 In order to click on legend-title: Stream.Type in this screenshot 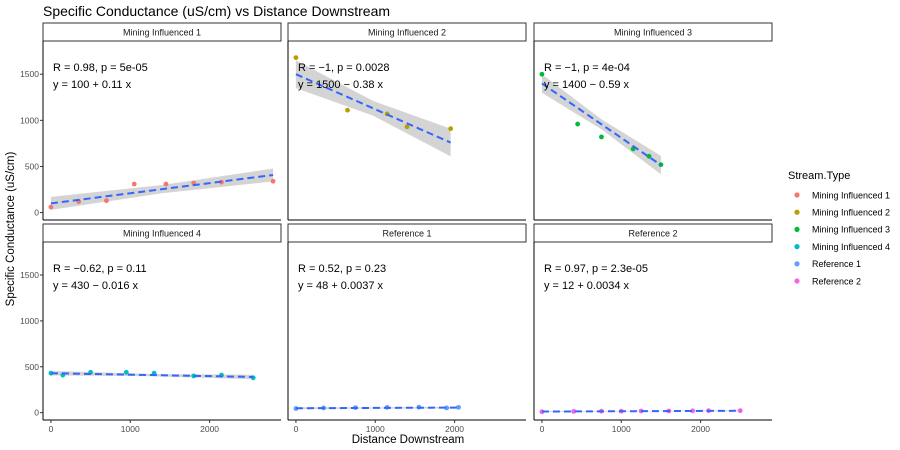, I will do `click(819, 176)`.